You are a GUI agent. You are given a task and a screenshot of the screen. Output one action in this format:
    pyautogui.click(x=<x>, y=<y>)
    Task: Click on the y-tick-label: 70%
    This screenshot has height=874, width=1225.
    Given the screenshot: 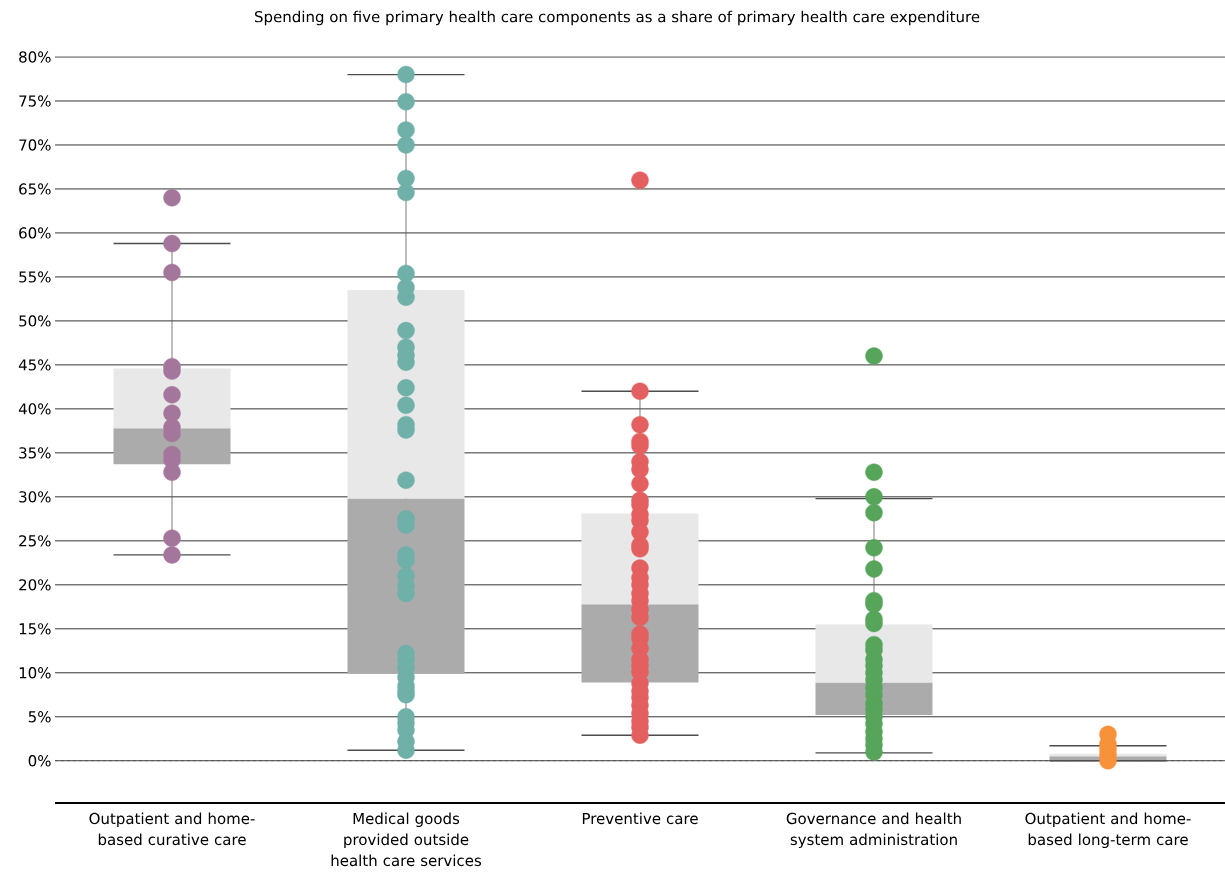 What is the action you would take?
    pyautogui.click(x=35, y=145)
    